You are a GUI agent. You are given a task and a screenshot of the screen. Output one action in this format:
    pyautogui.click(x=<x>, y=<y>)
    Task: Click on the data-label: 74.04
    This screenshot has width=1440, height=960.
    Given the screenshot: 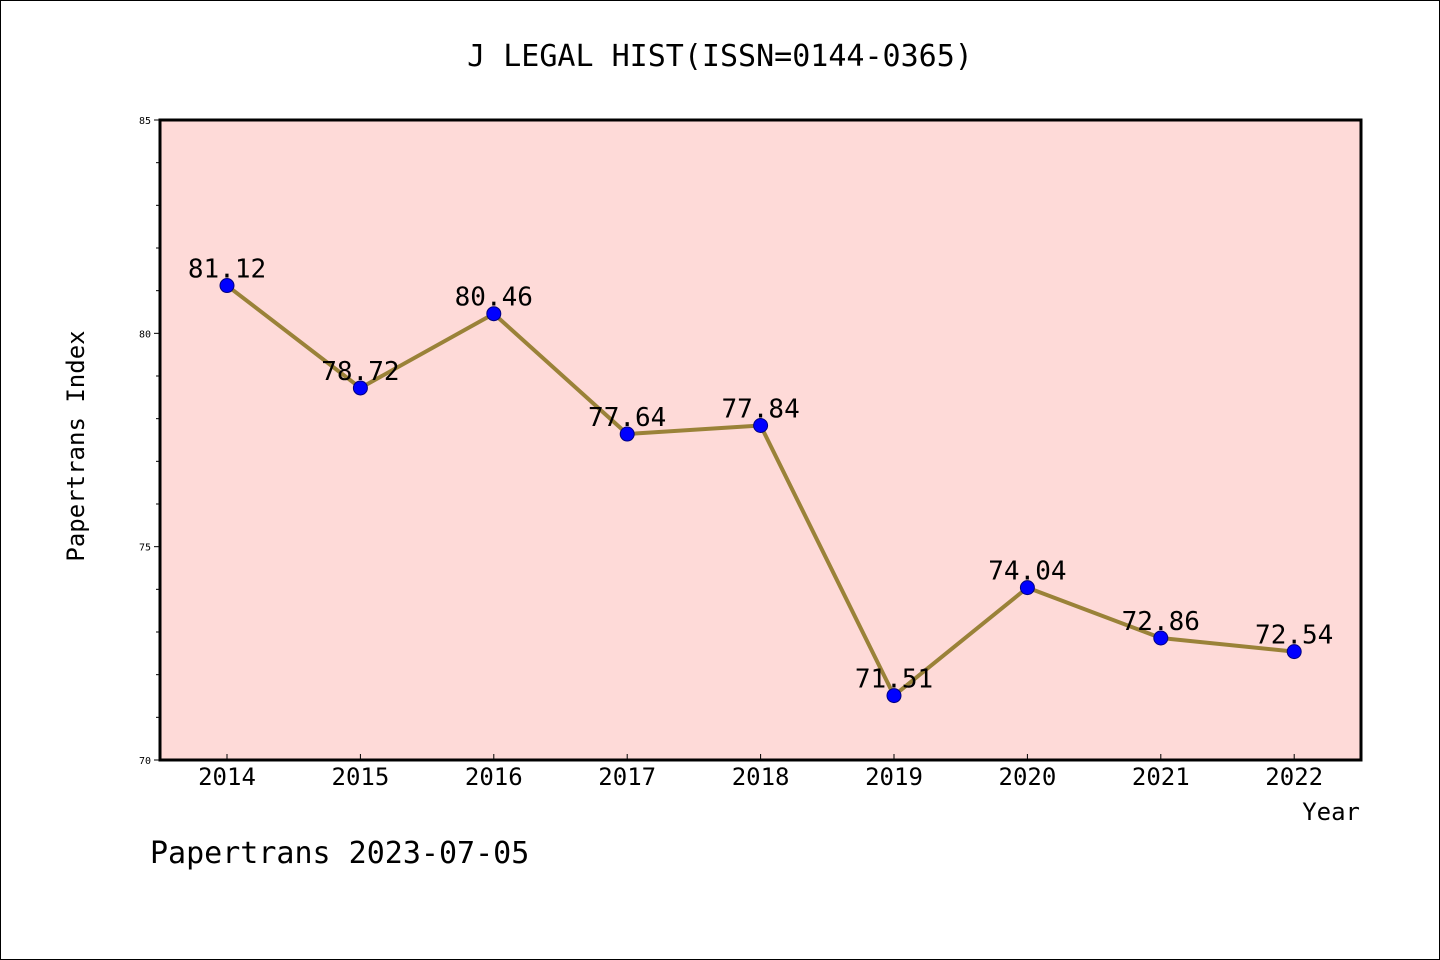 What is the action you would take?
    pyautogui.click(x=1027, y=572)
    